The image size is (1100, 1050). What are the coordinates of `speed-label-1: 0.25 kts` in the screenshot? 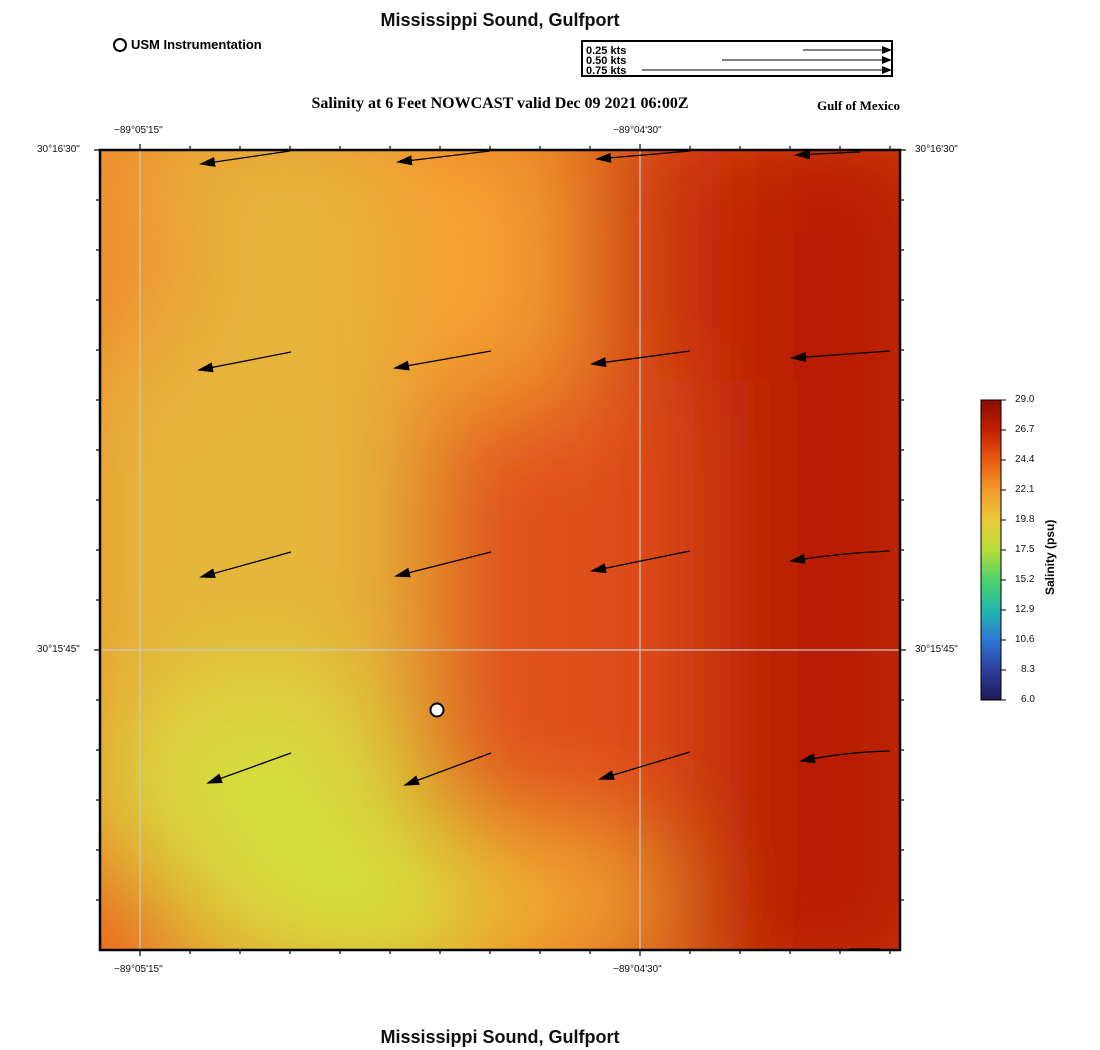 It's located at (606, 51).